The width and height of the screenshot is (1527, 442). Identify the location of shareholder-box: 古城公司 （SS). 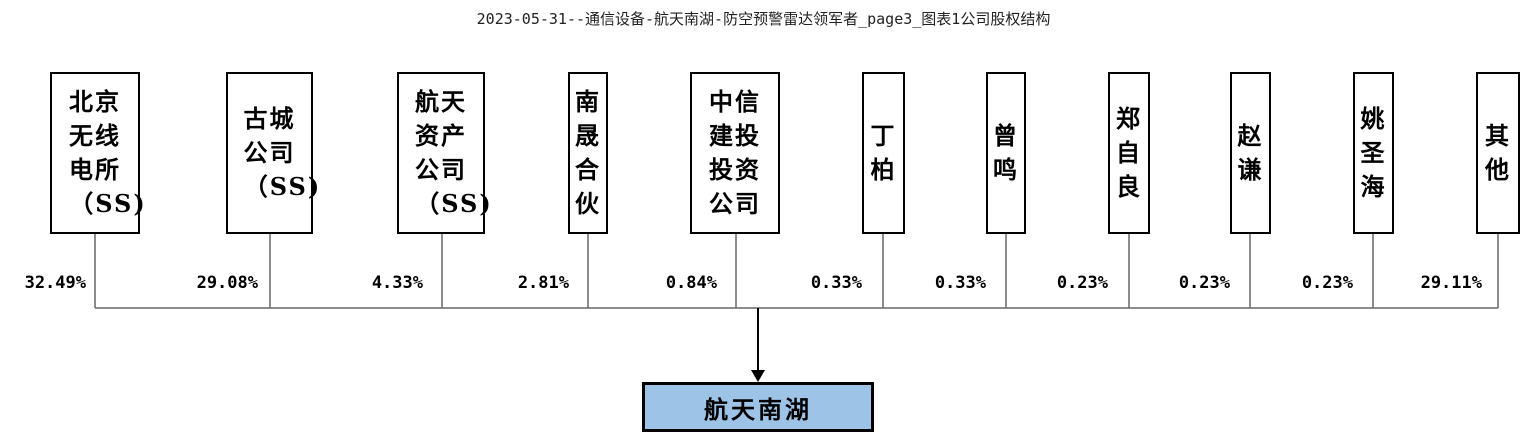
(273, 153).